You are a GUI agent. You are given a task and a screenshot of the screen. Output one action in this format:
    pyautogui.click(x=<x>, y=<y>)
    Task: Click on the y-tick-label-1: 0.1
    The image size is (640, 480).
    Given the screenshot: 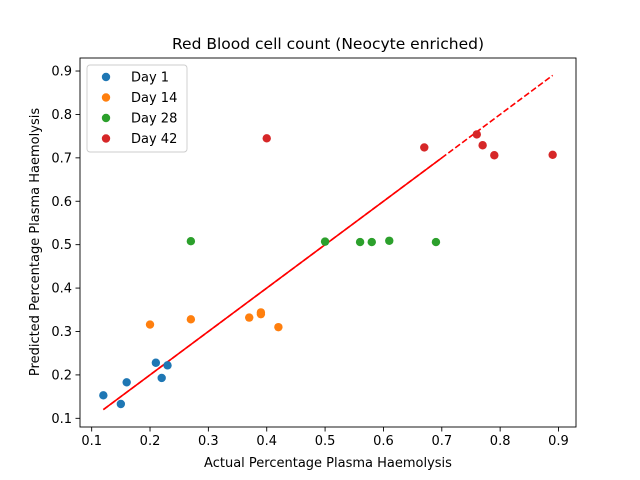 What is the action you would take?
    pyautogui.click(x=61, y=419)
    